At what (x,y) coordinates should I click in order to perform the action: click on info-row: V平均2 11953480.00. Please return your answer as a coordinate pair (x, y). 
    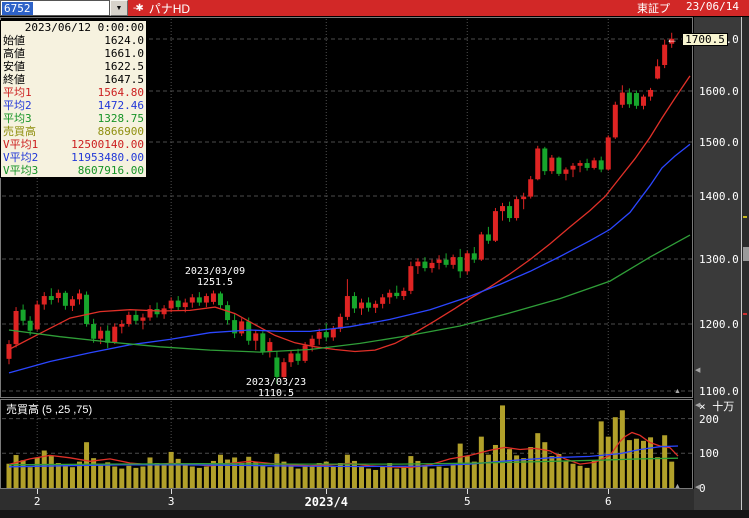
    Looking at the image, I should click on (73, 157).